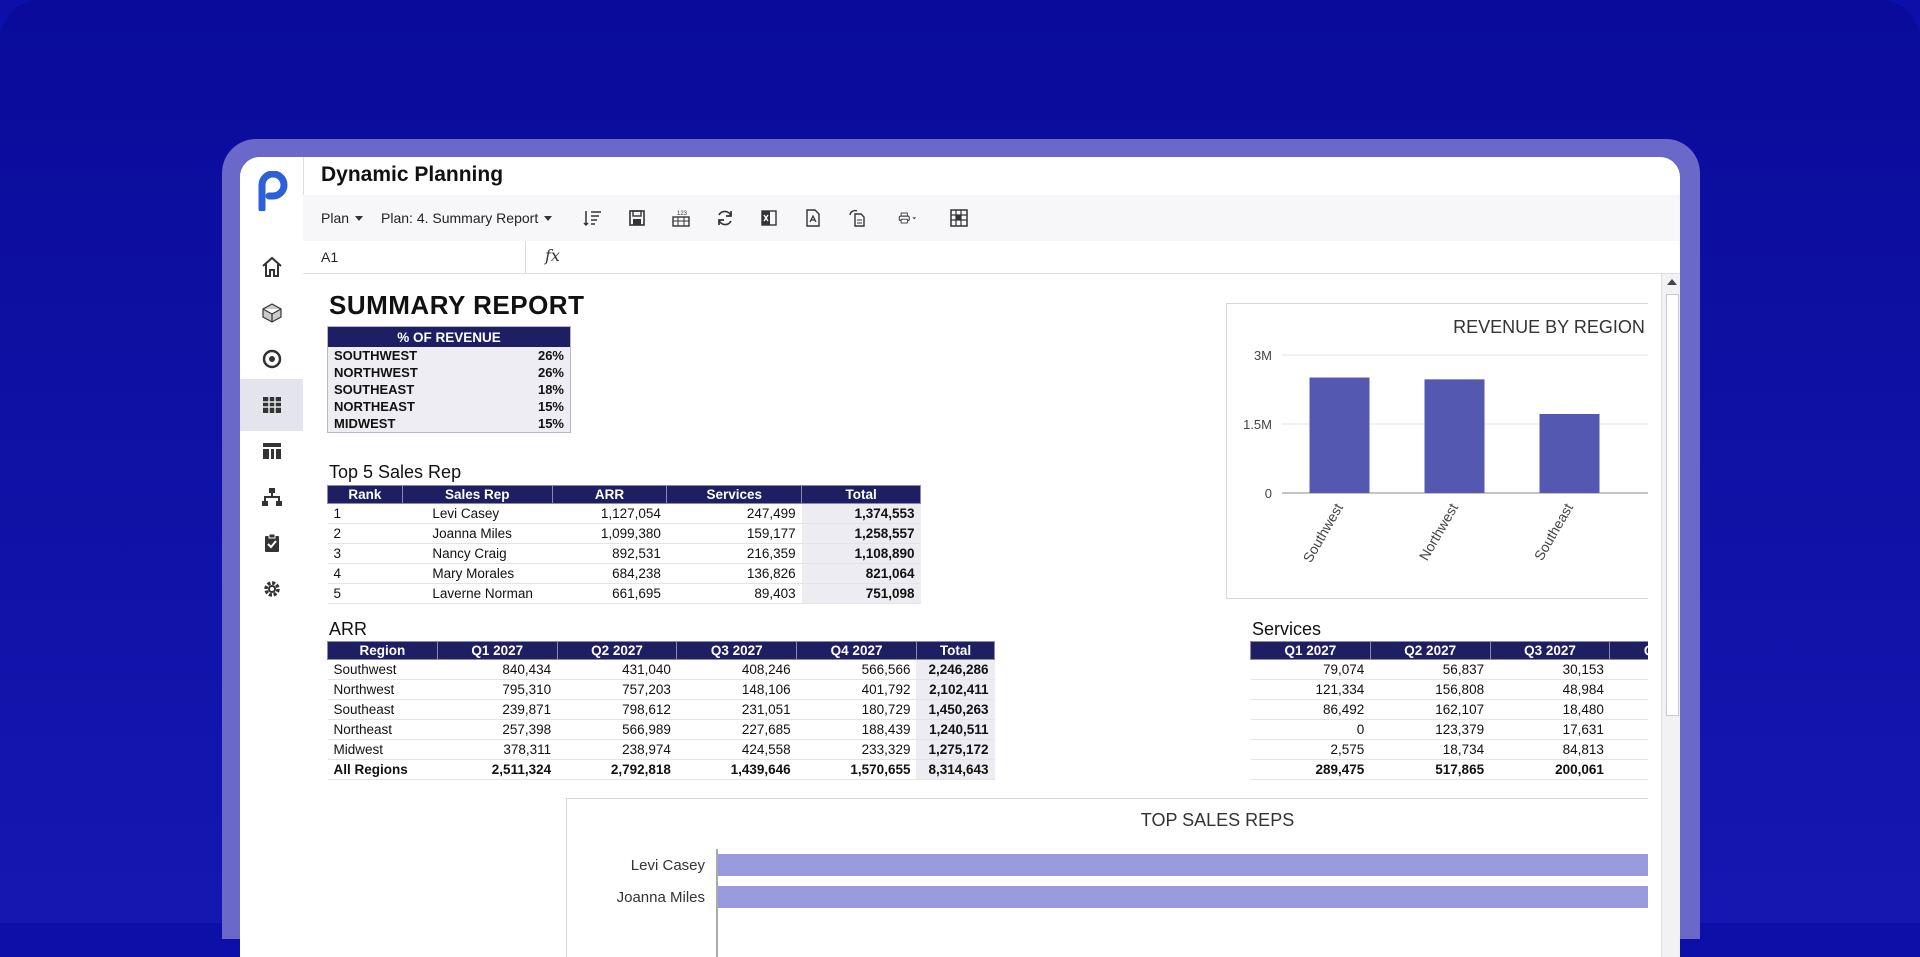 The height and width of the screenshot is (957, 1920). I want to click on table-cell: 5, so click(365, 593).